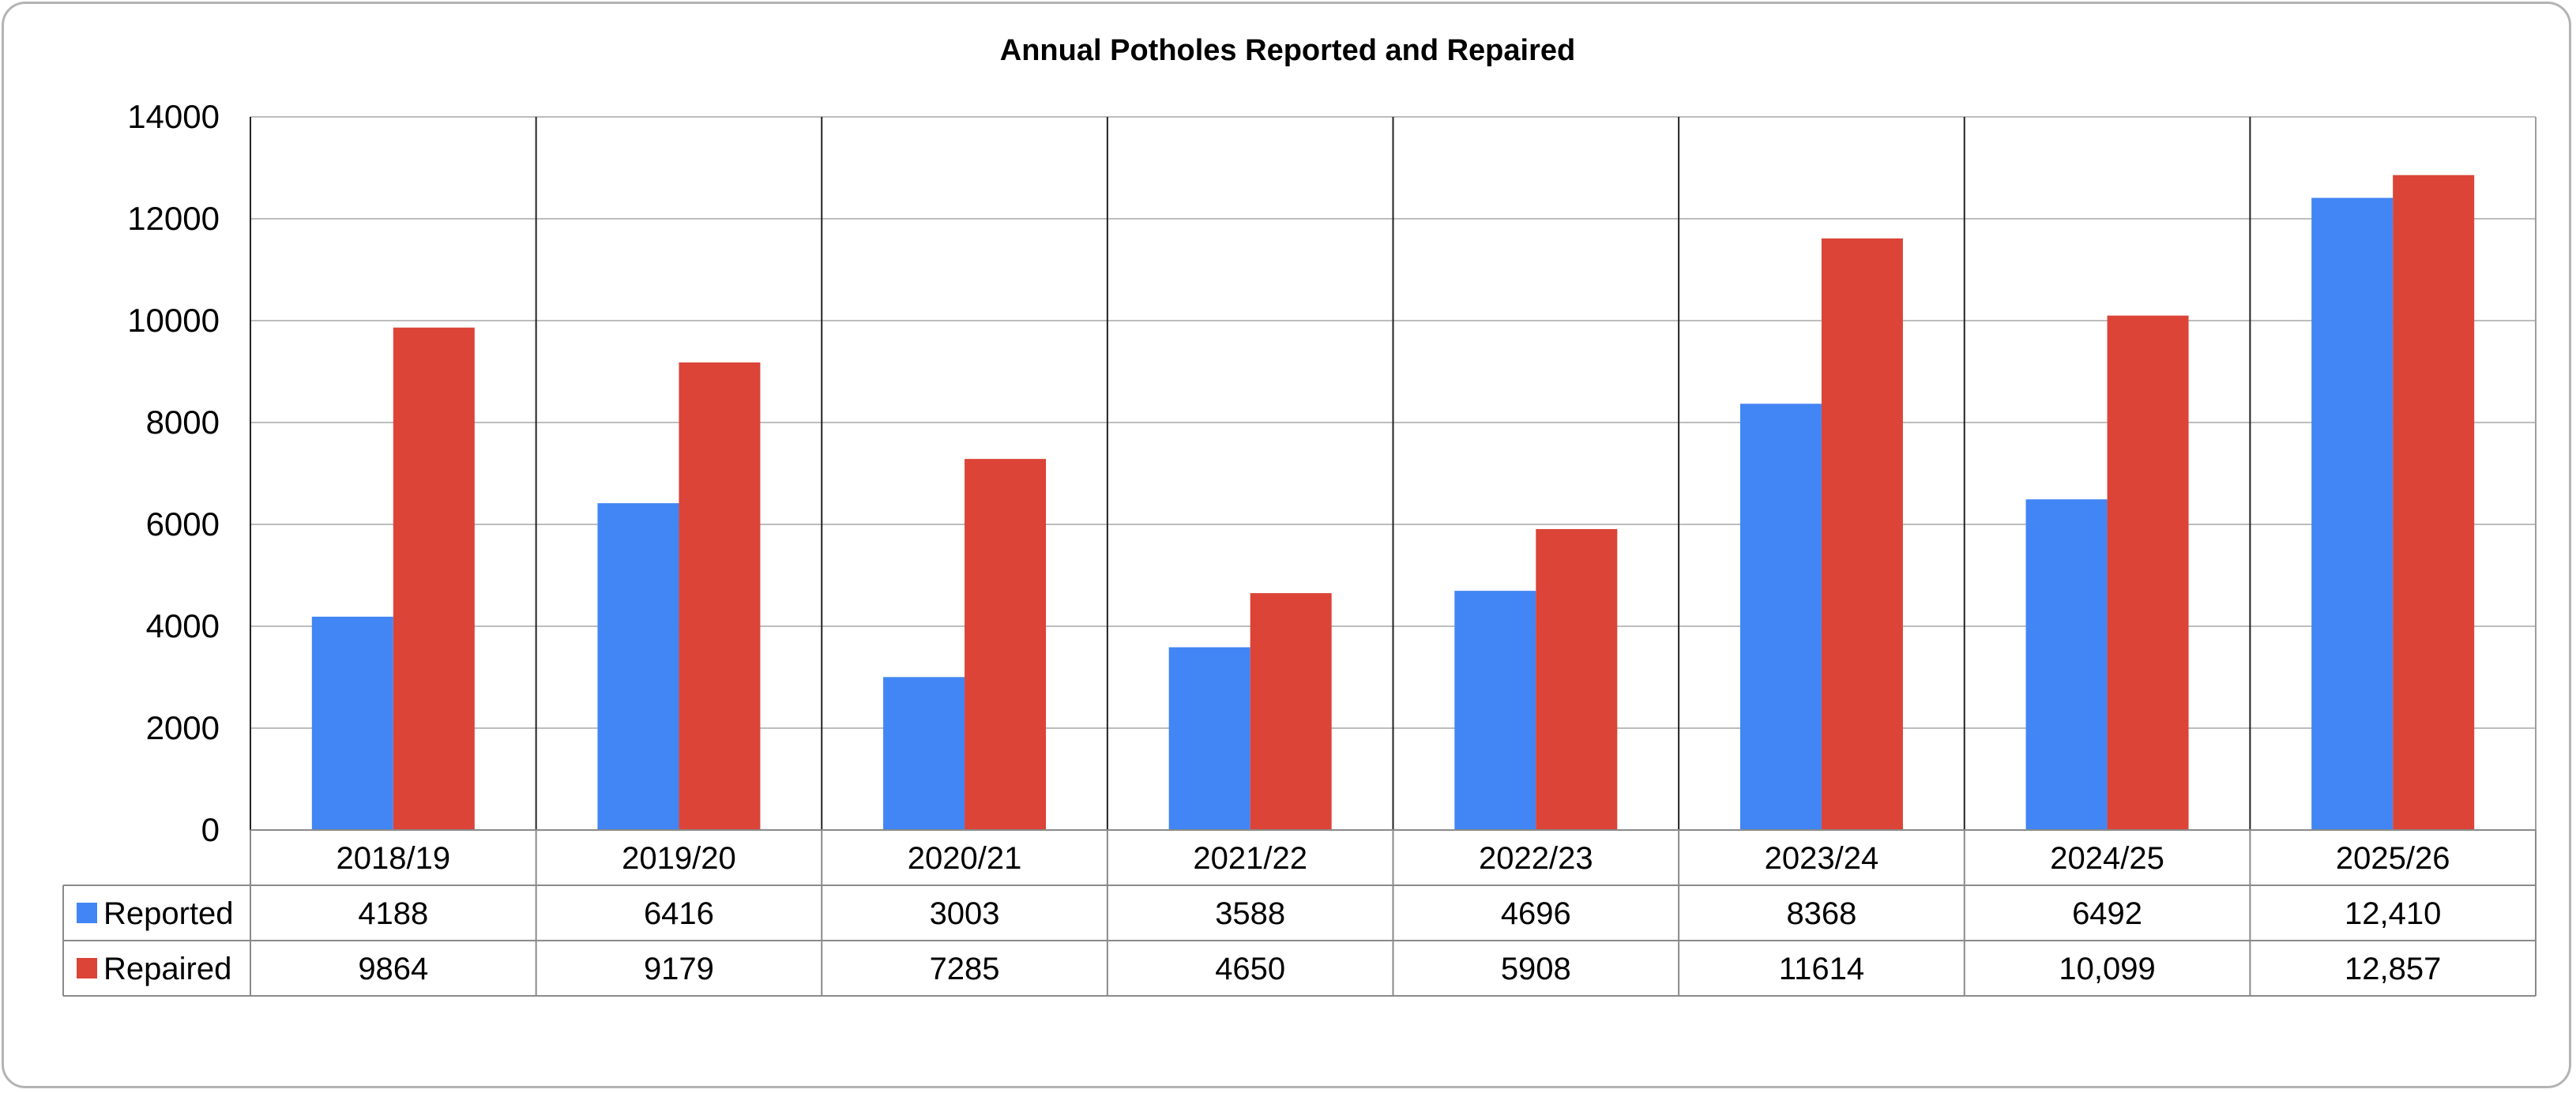 The height and width of the screenshot is (1093, 2576). I want to click on y-tick-label: 10000, so click(173, 320).